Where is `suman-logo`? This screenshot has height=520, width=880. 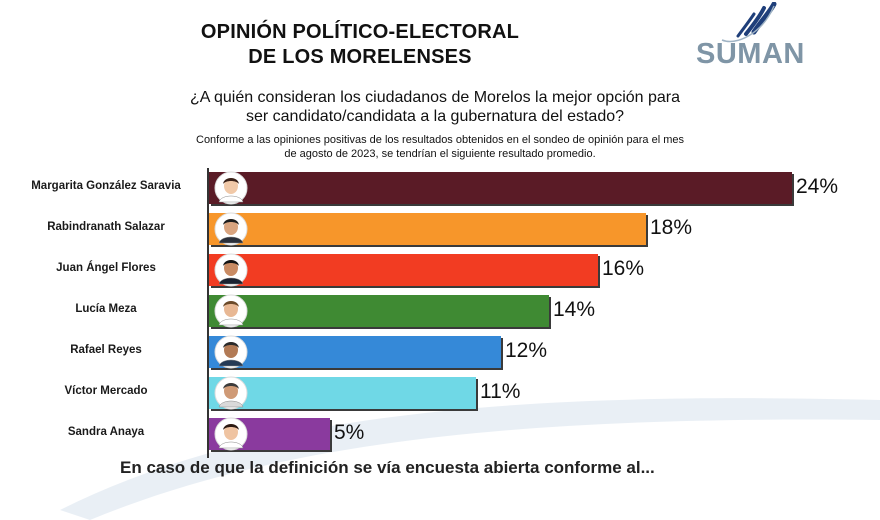
suman-logo is located at coordinates (749, 22).